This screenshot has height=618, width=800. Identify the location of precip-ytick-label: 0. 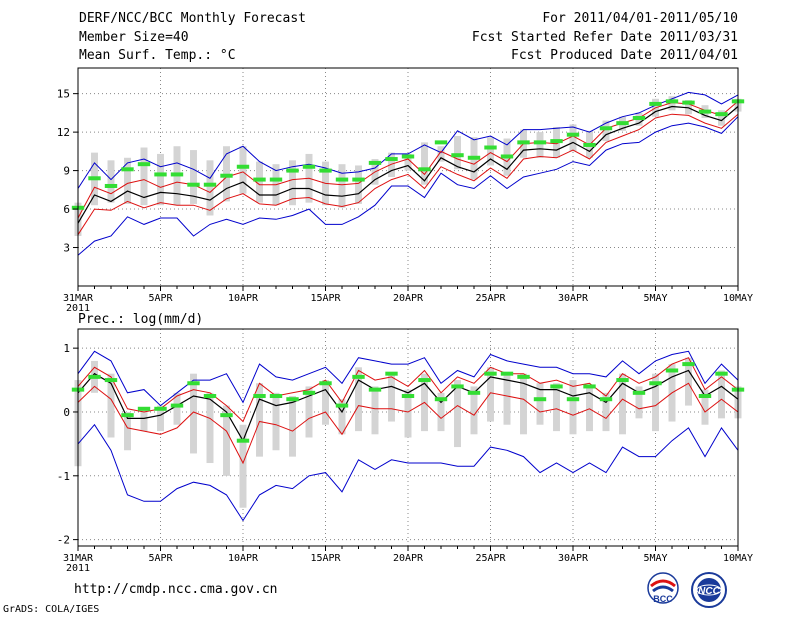
(66, 412).